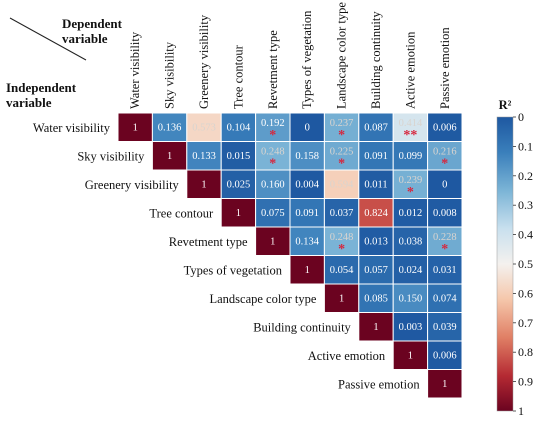 Image resolution: width=550 pixels, height=422 pixels. I want to click on colorbar-tick-label: 1, so click(521, 411).